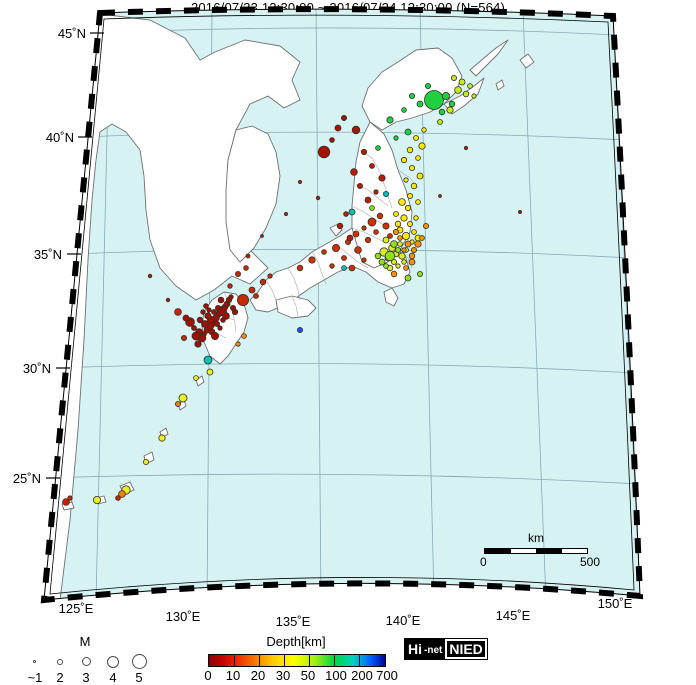  What do you see at coordinates (76, 608) in the screenshot?
I see `lon-label-125: 125˚E` at bounding box center [76, 608].